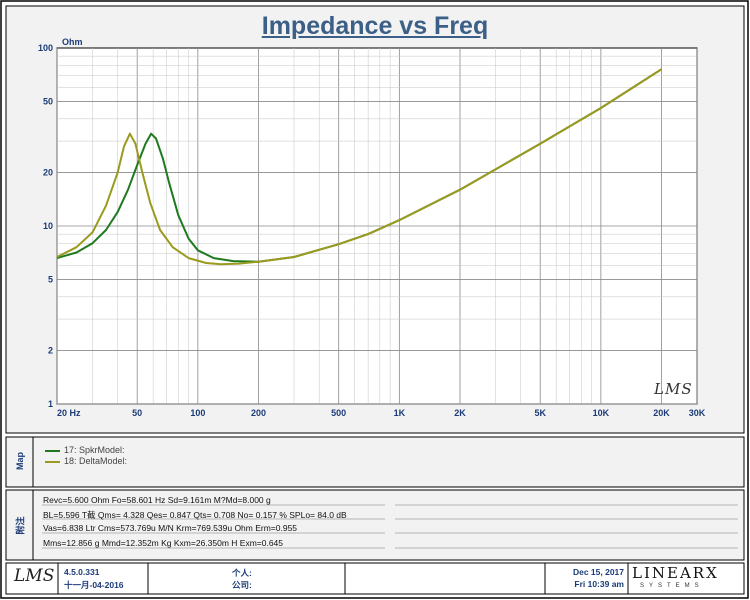 The height and width of the screenshot is (600, 750). What do you see at coordinates (598, 572) in the screenshot?
I see `report-date: Dec 15, 2017` at bounding box center [598, 572].